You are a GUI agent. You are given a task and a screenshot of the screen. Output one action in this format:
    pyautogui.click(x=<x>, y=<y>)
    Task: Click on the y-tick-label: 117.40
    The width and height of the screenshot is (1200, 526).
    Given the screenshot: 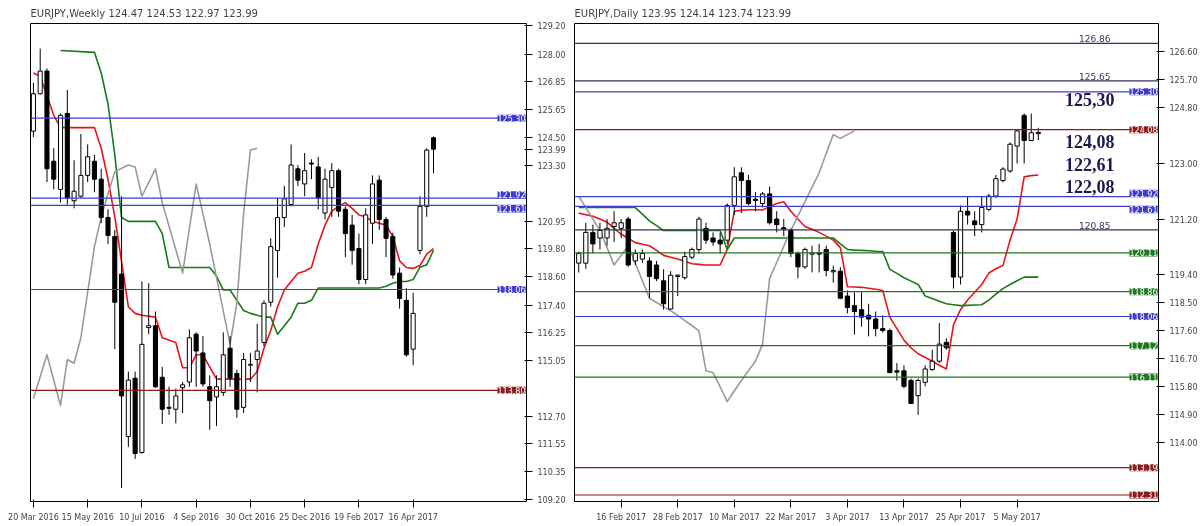 What is the action you would take?
    pyautogui.click(x=551, y=306)
    